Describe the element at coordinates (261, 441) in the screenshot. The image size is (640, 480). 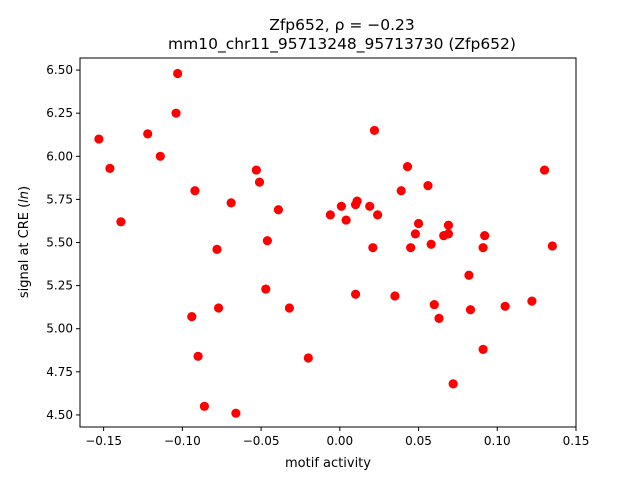
I see `x-tick-label: −0.05` at that location.